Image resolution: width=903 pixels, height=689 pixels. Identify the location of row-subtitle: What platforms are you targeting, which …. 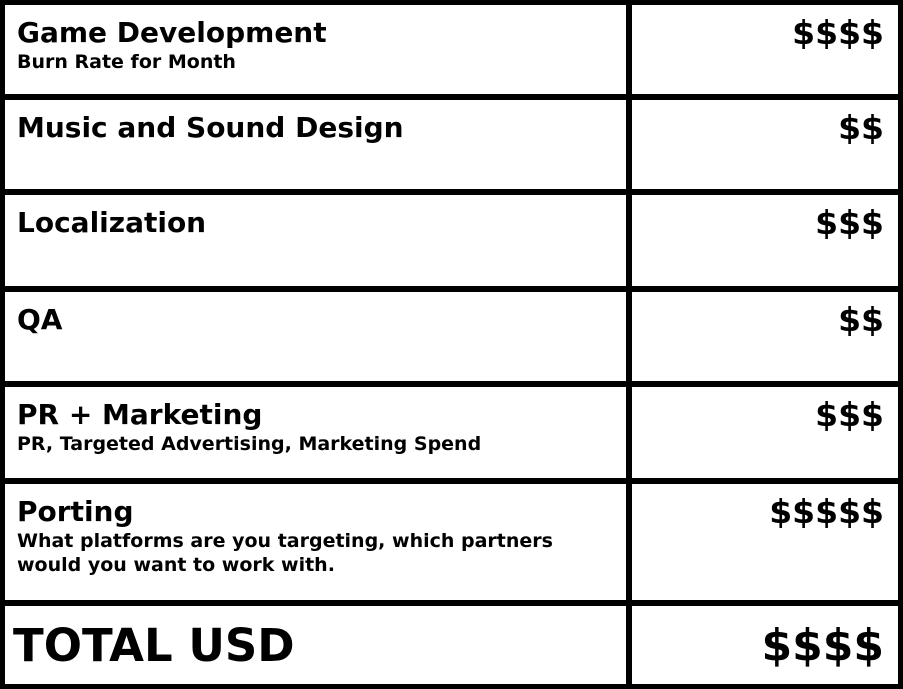
(285, 553).